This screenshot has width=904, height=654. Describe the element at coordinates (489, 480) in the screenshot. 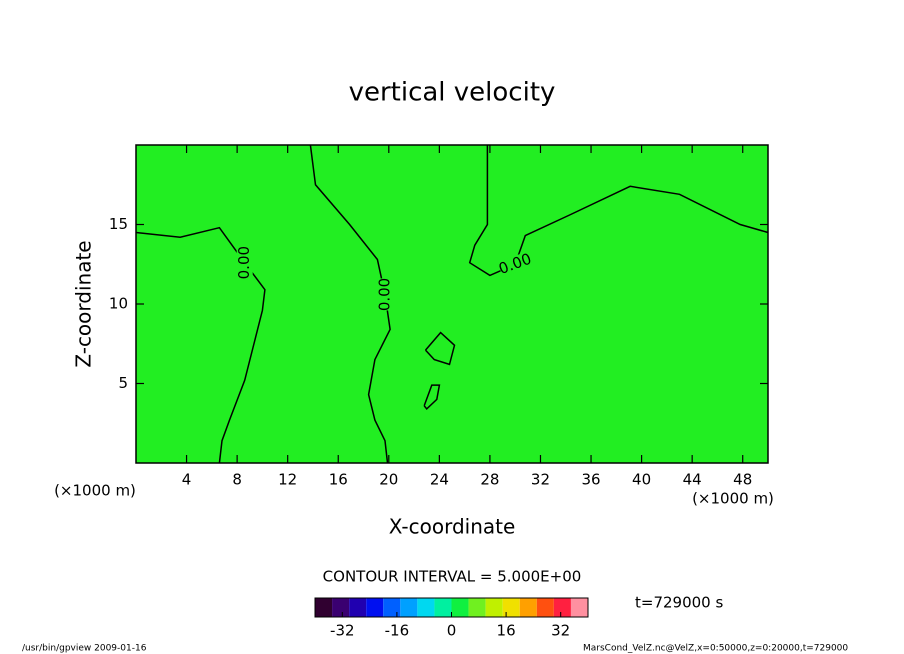

I see `x-tick-label: 28` at that location.